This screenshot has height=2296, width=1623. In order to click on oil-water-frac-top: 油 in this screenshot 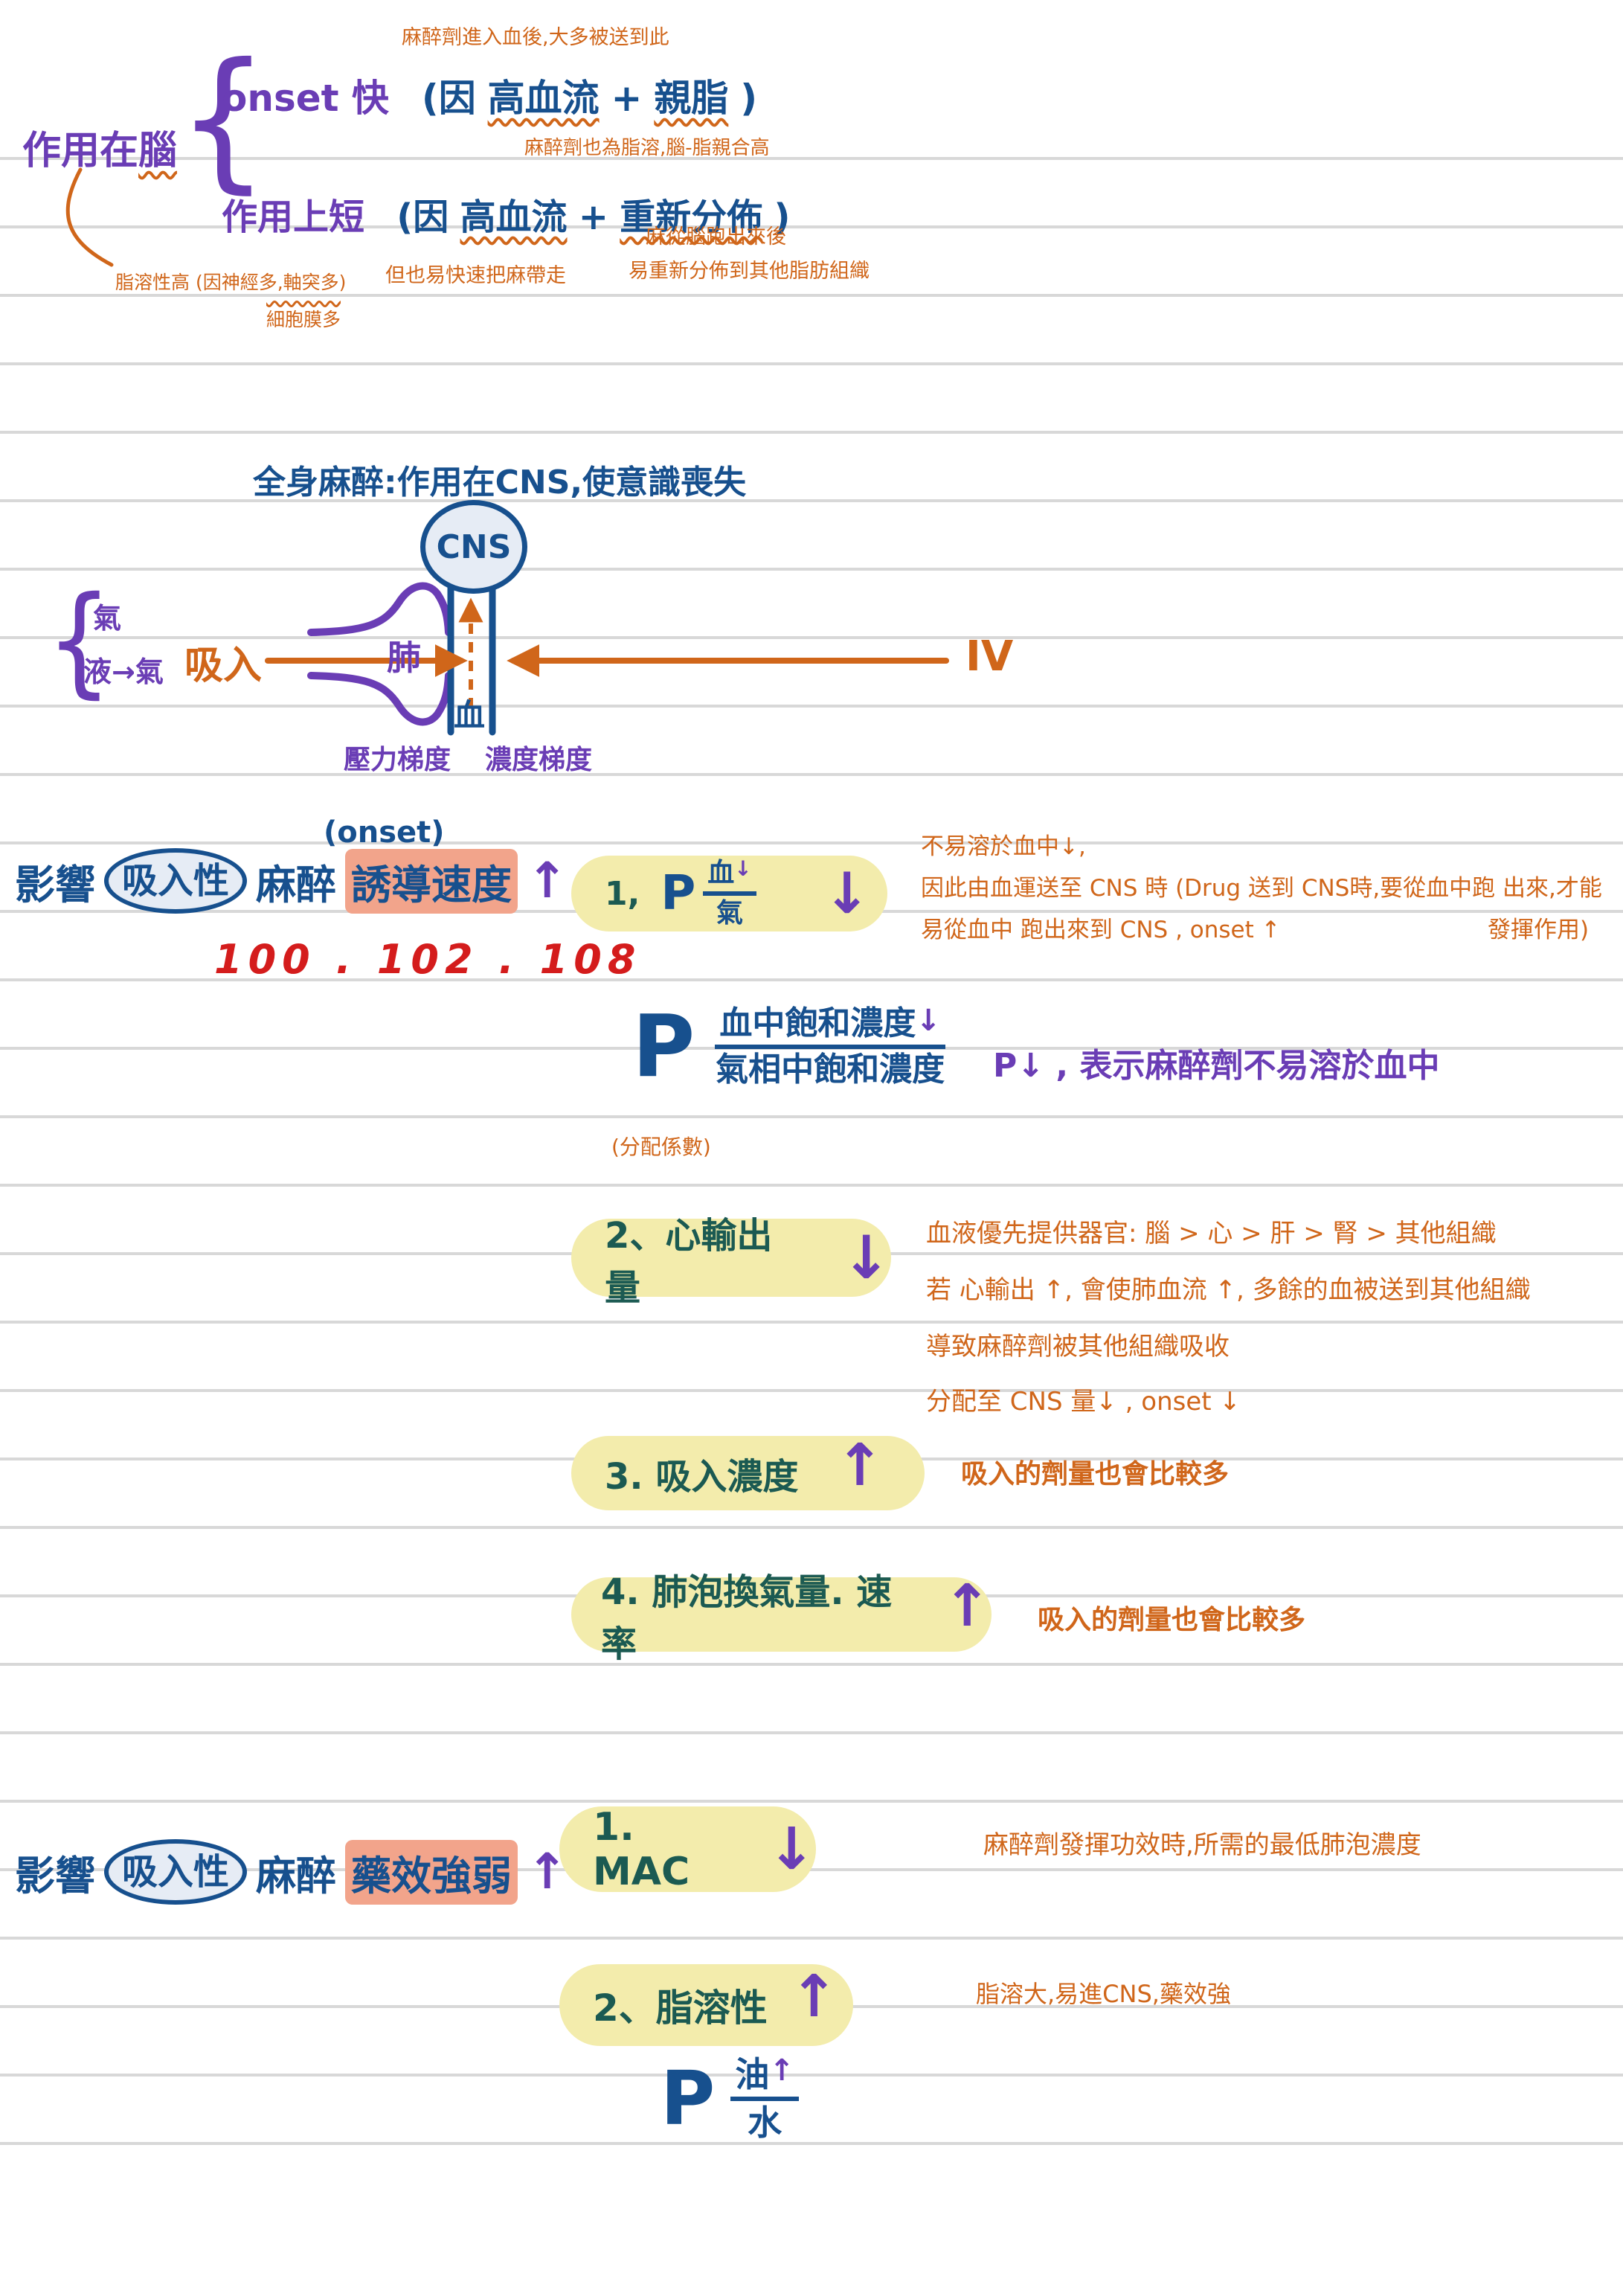, I will do `click(752, 2073)`.